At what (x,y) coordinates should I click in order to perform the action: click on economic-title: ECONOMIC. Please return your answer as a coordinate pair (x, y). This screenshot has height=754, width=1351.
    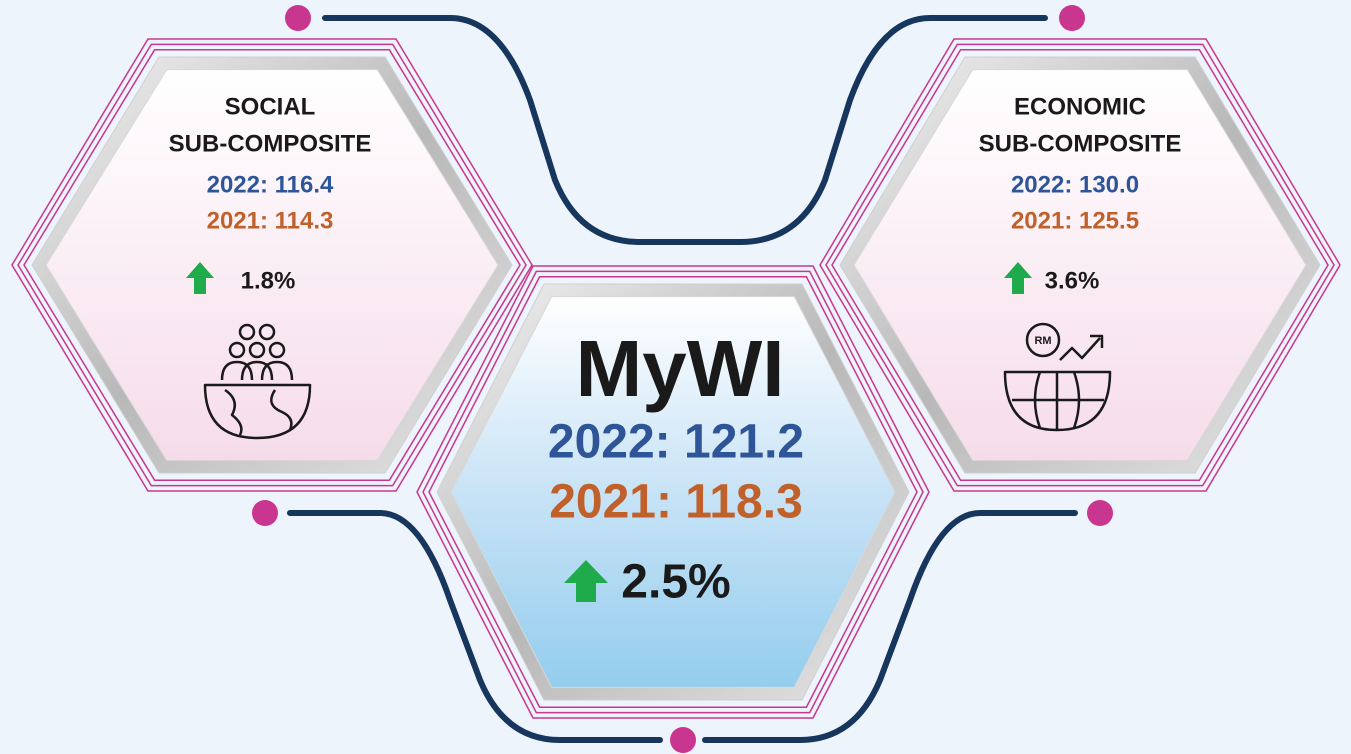
    Looking at the image, I should click on (1080, 106).